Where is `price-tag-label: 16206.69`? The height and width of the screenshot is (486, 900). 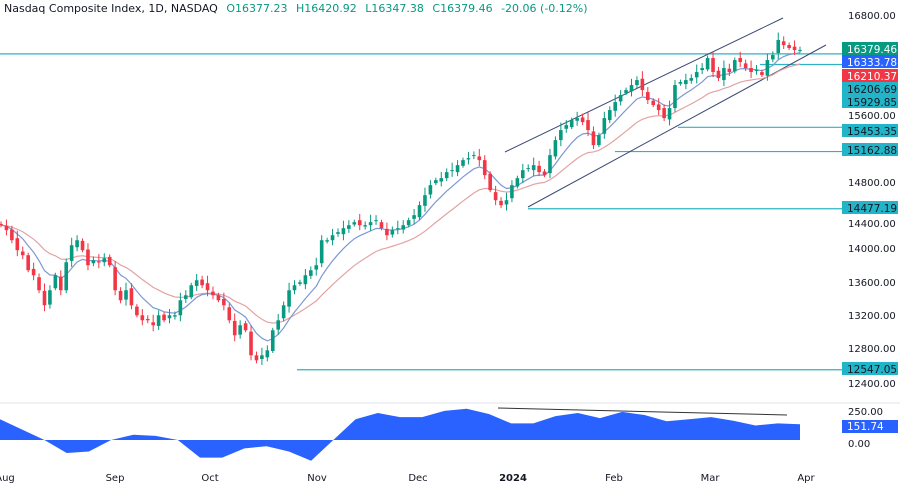 price-tag-label: 16206.69 is located at coordinates (872, 90).